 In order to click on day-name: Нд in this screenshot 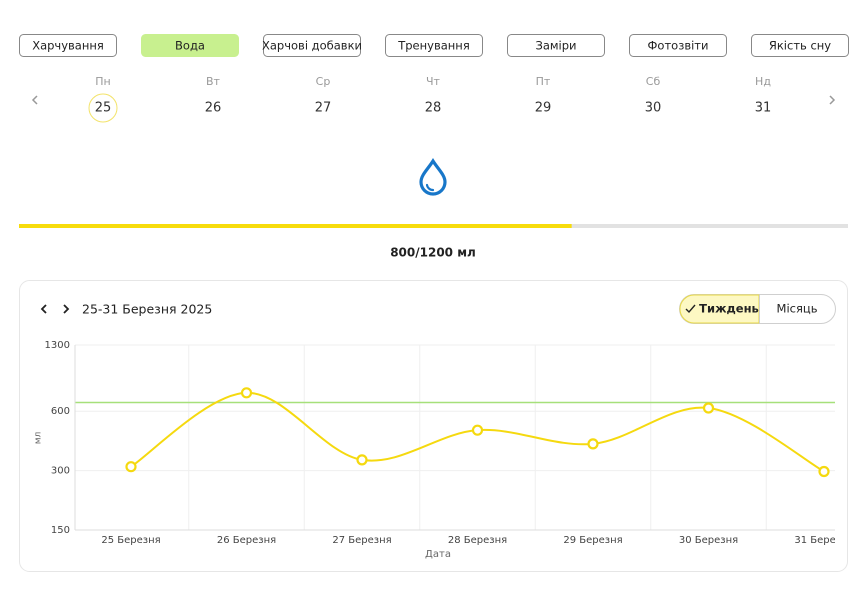, I will do `click(763, 81)`.